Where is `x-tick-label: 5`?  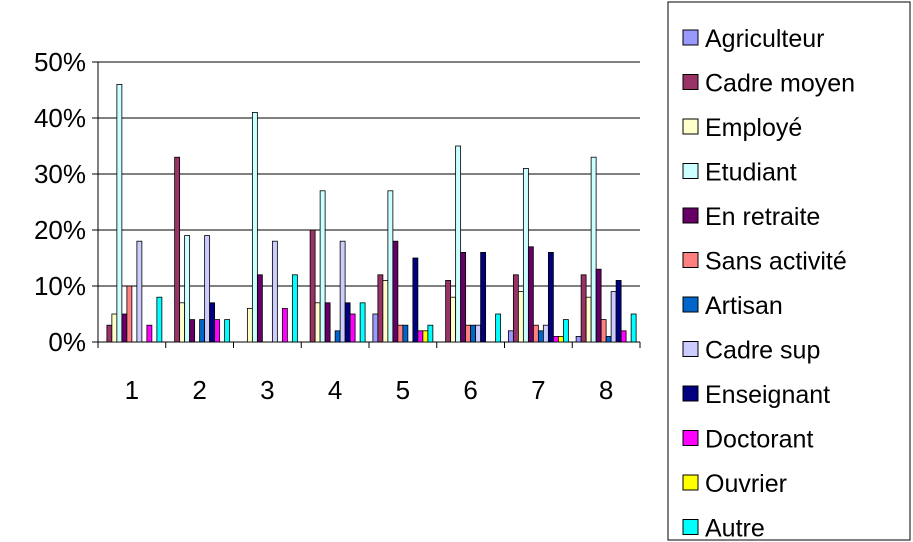 x-tick-label: 5 is located at coordinates (403, 390).